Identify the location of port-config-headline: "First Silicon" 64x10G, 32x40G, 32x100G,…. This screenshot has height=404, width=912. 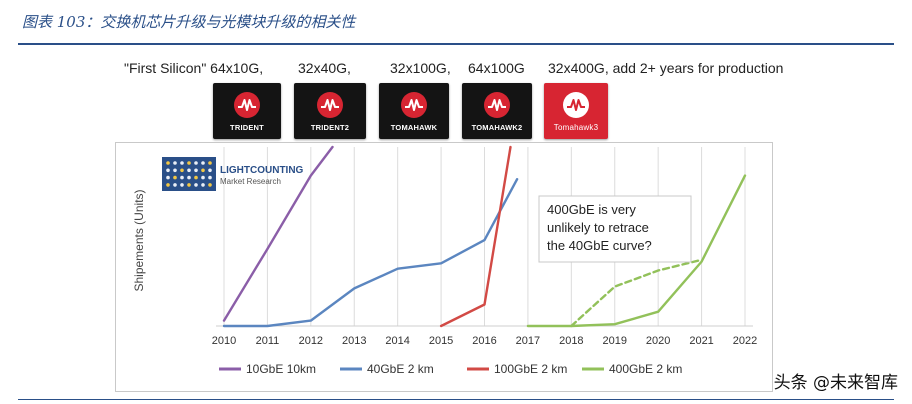
(456, 71).